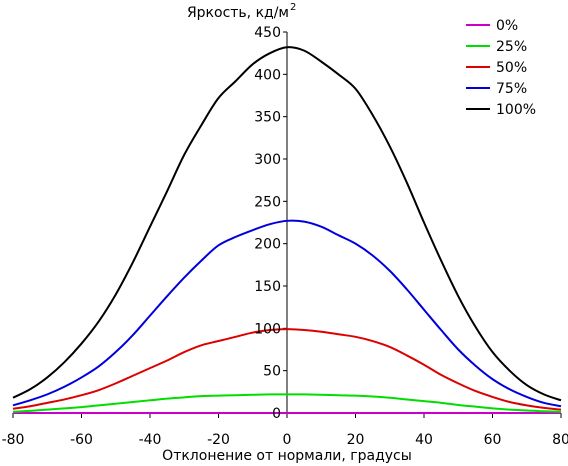 This screenshot has height=466, width=568. I want to click on x-tick-label: 40, so click(424, 440).